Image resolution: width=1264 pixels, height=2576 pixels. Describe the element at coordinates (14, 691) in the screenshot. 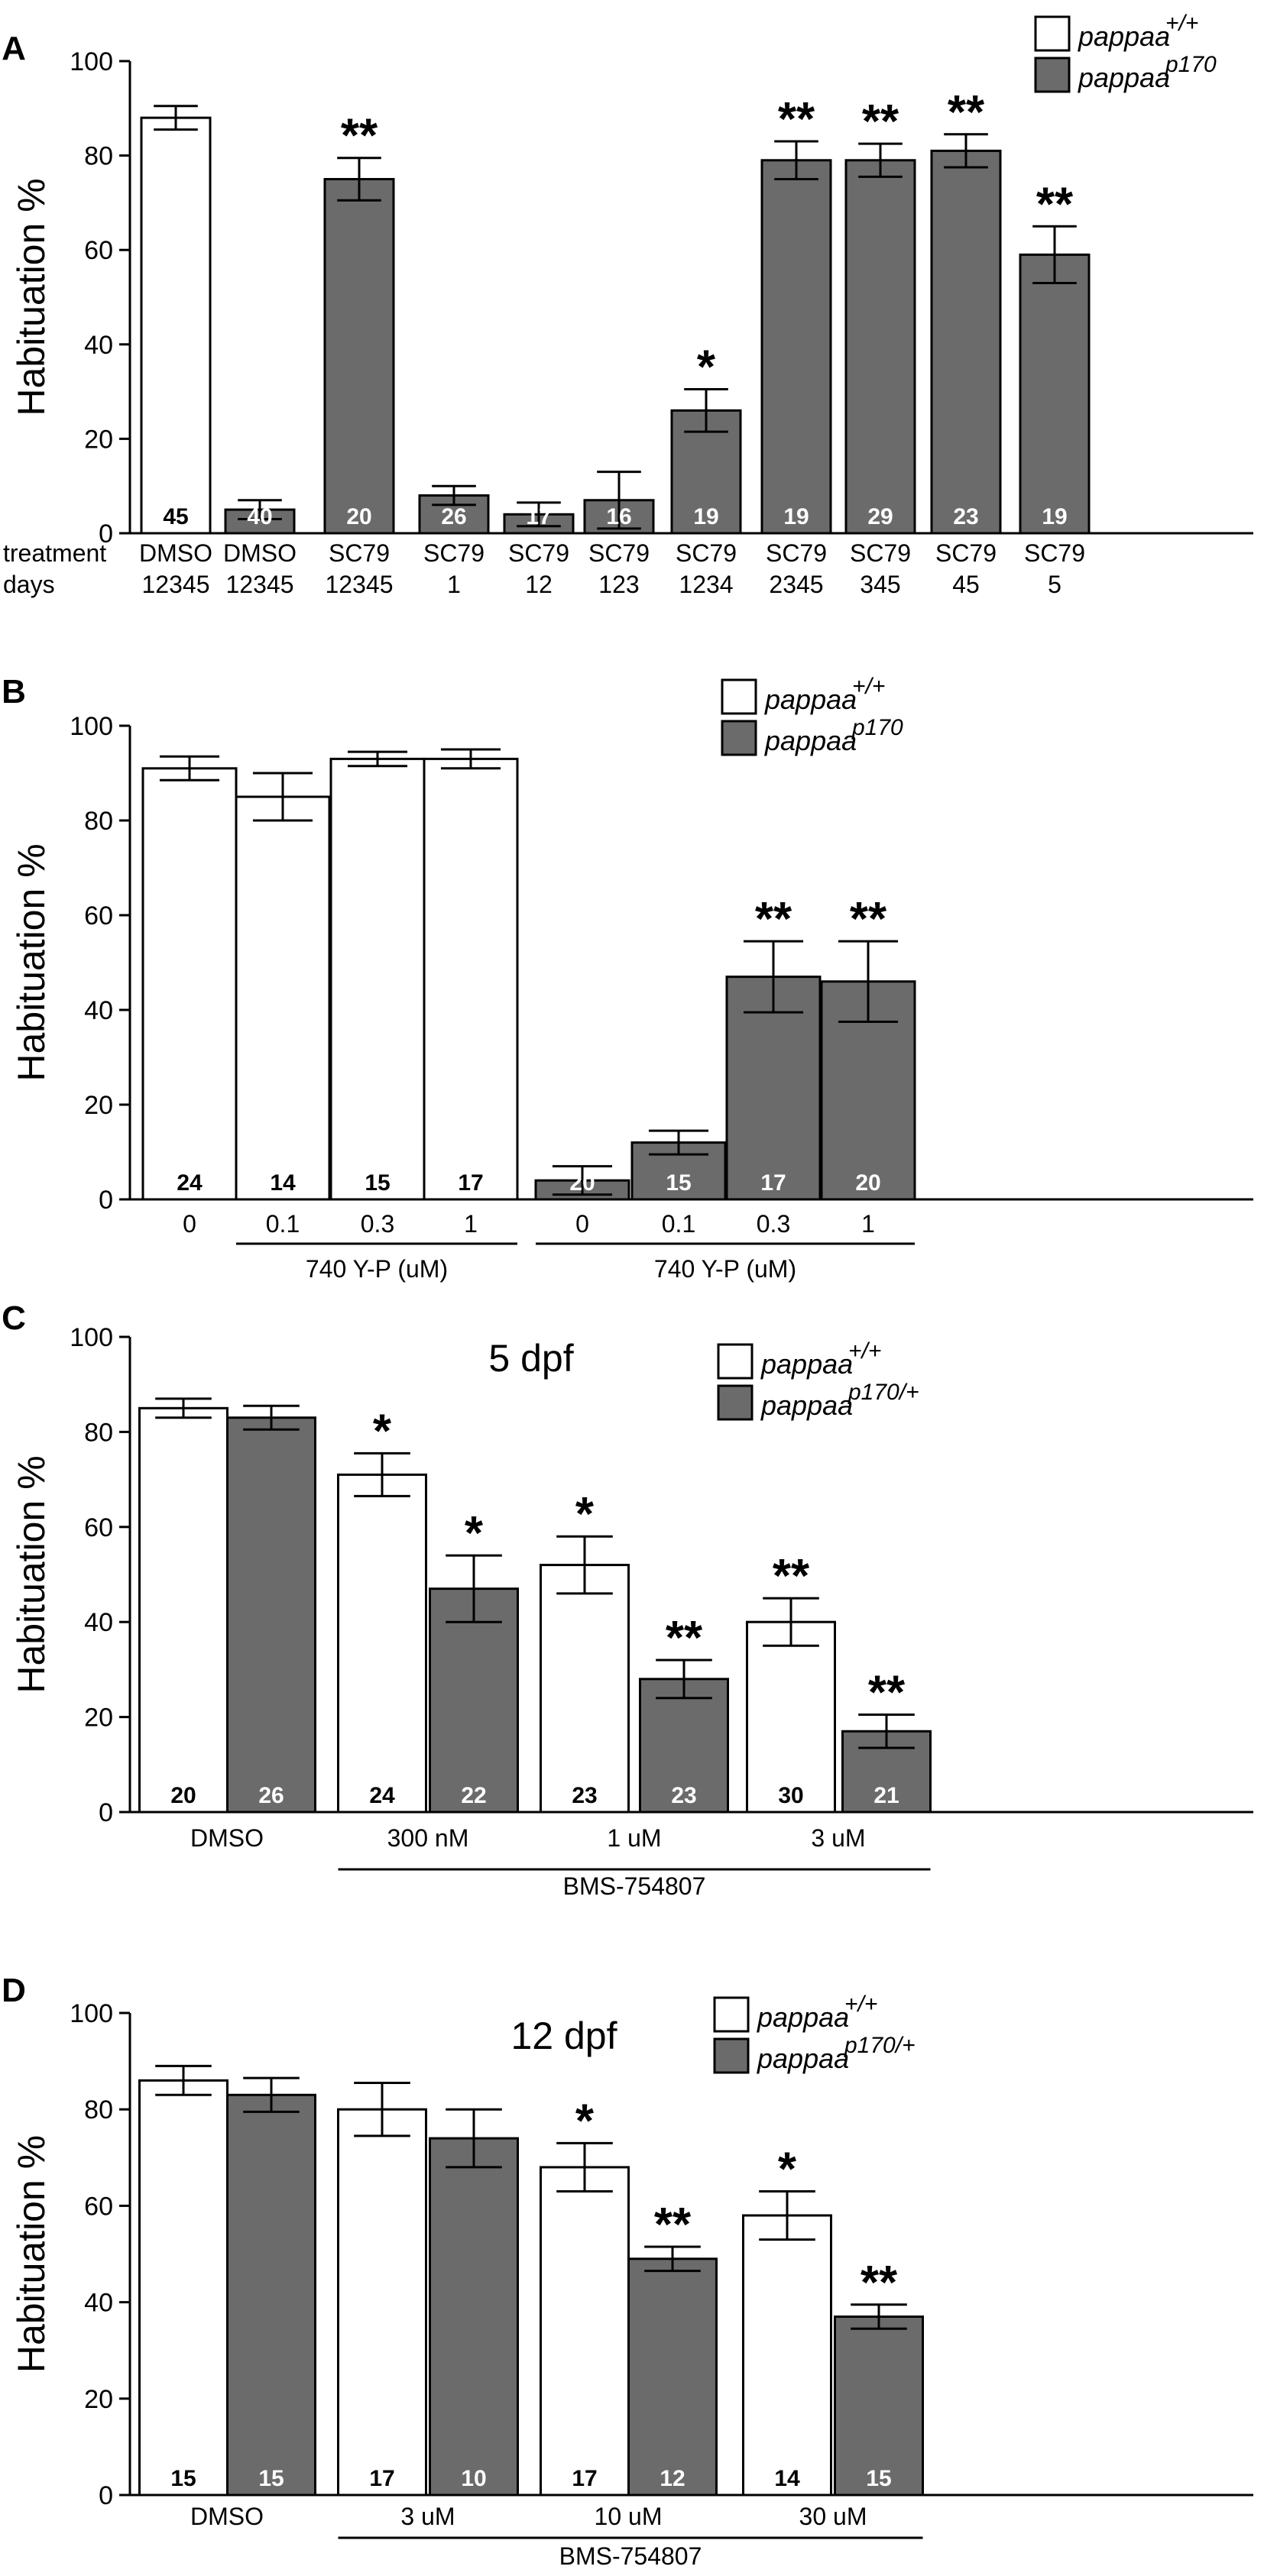

I see `panel-letter: B` at that location.